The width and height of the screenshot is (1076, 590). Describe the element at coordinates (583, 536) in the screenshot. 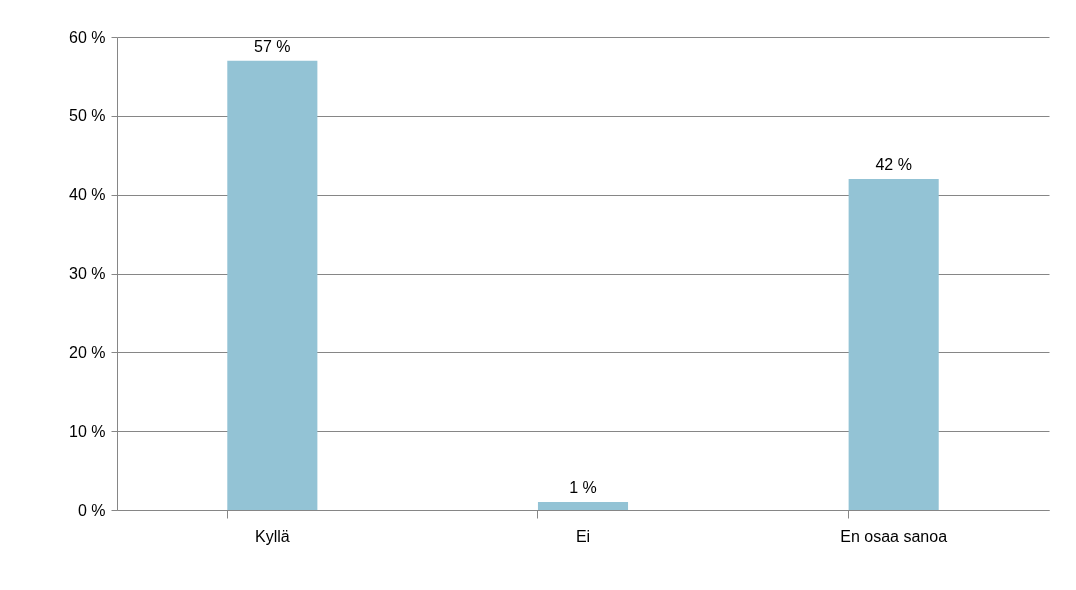

I see `x-tick-label: Ei` at that location.